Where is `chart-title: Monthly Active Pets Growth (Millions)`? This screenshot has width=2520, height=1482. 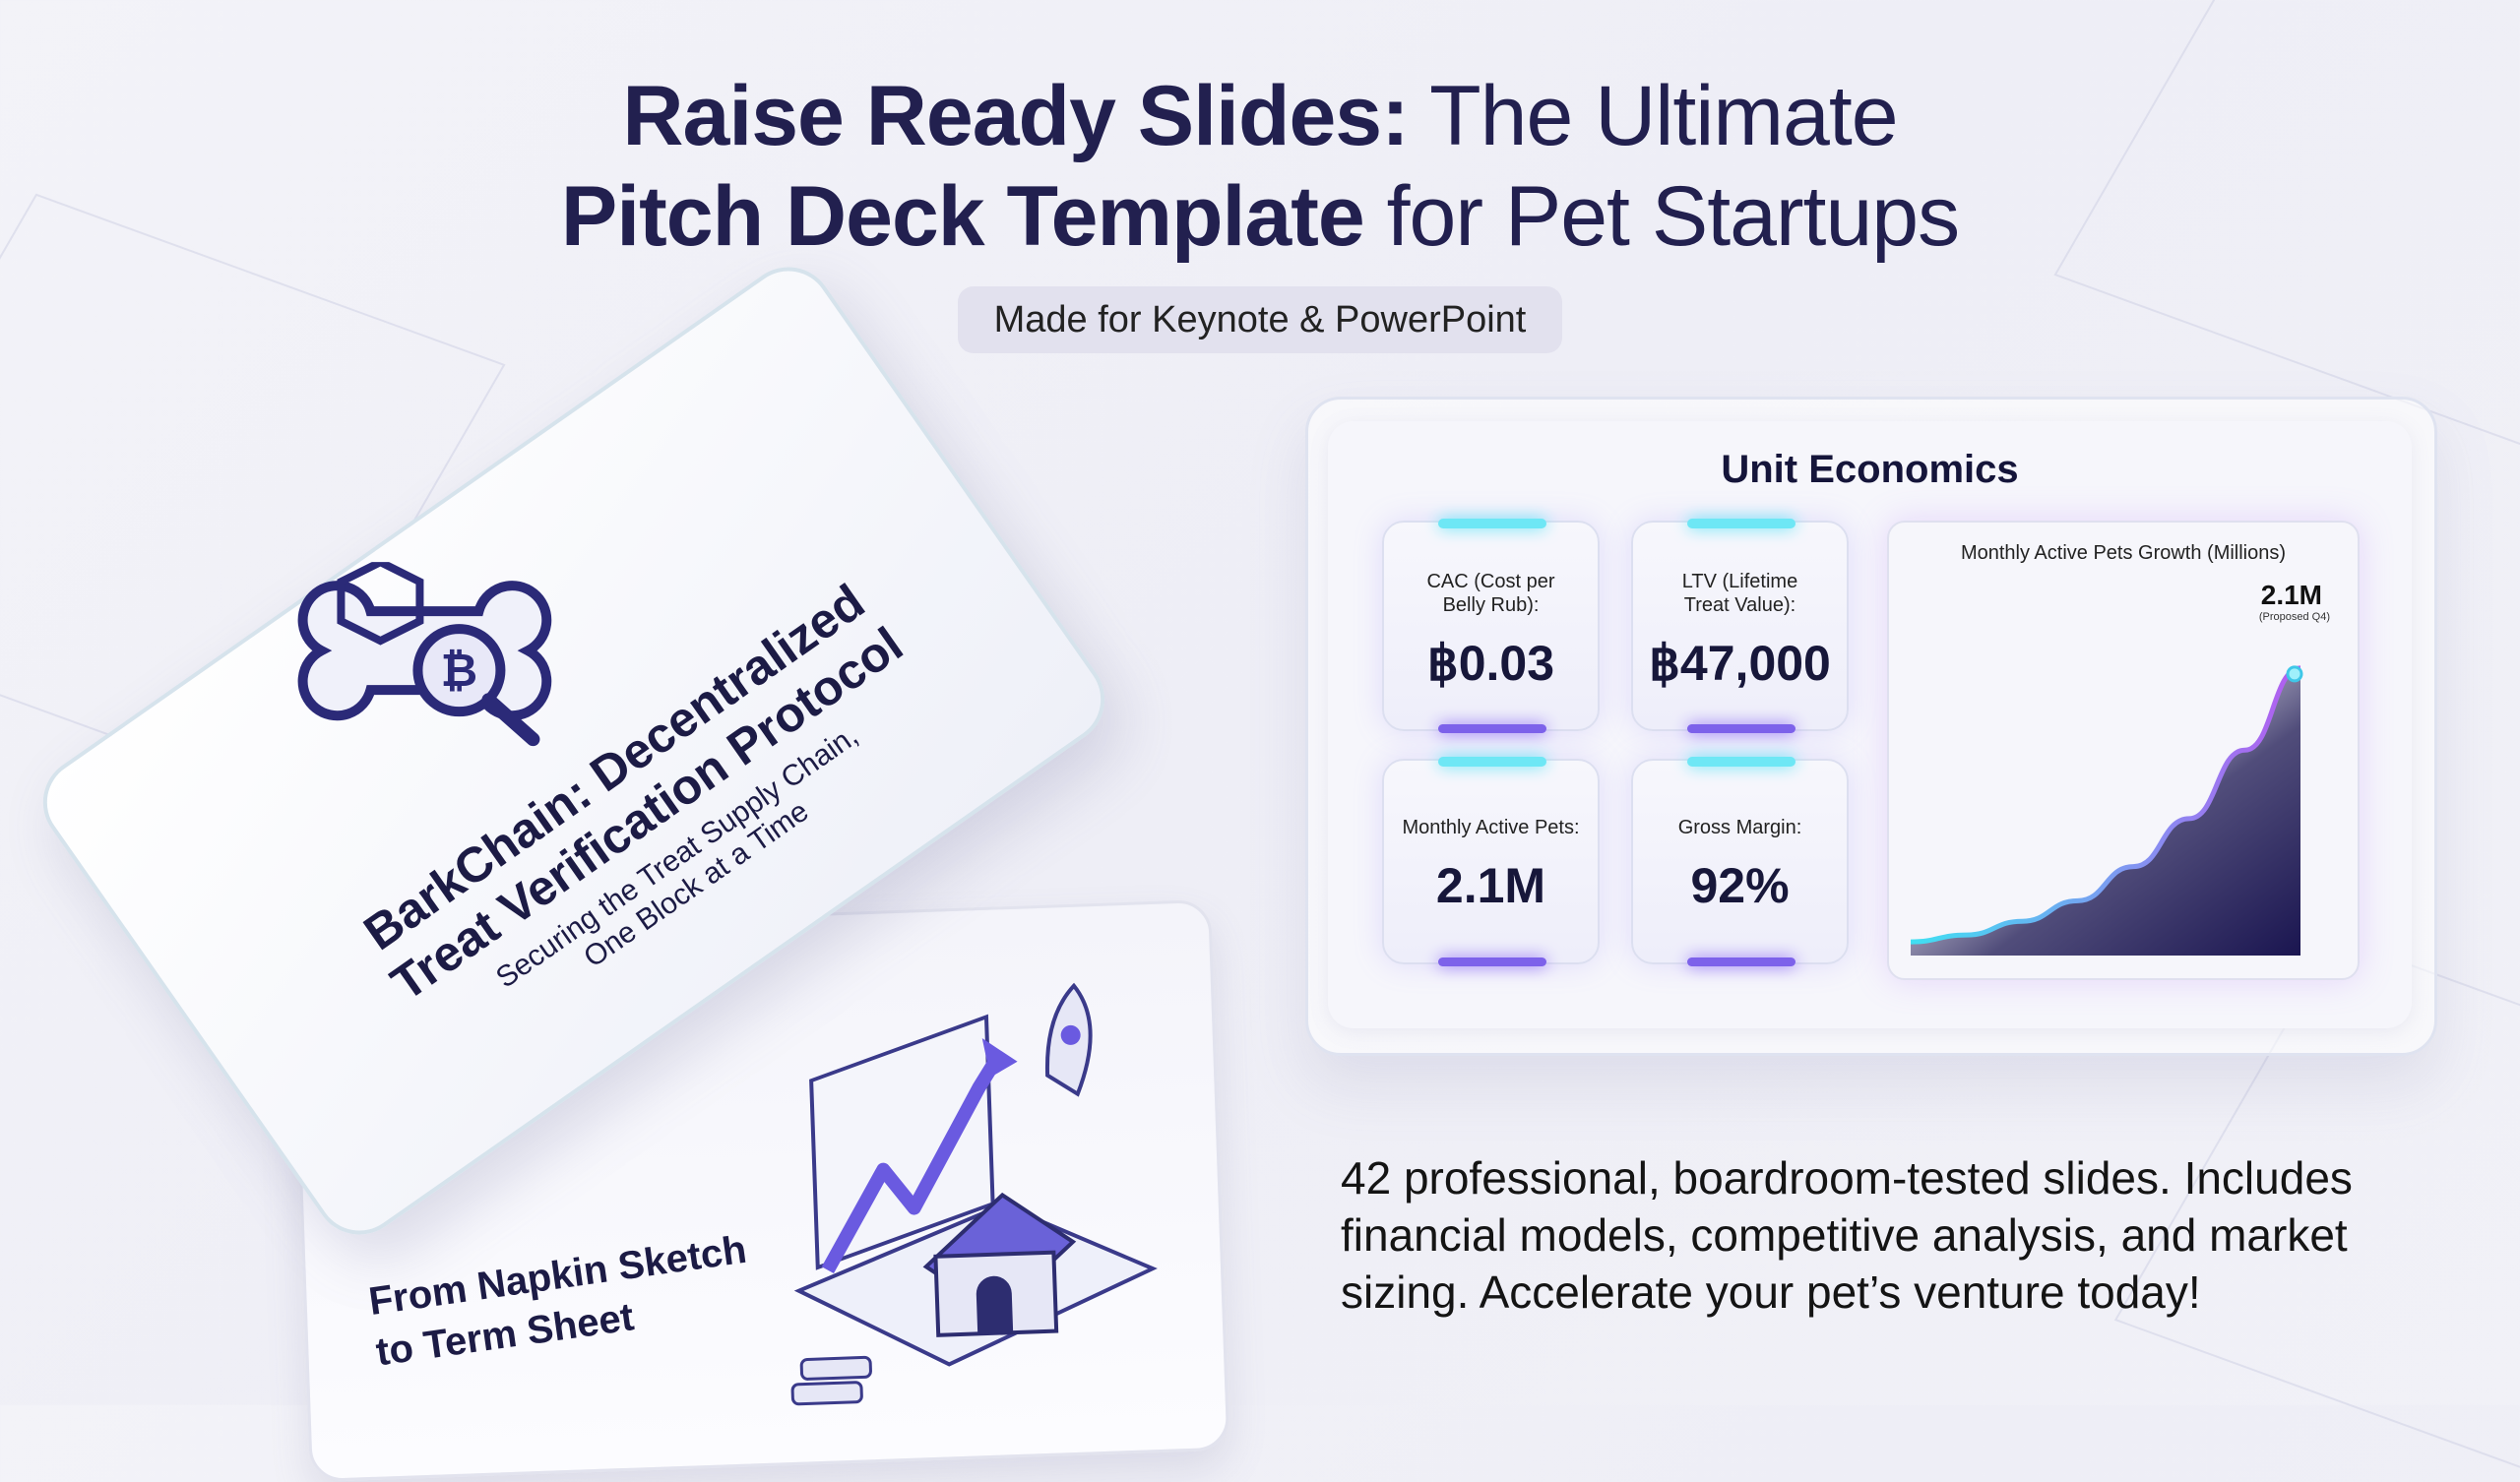
chart-title: Monthly Active Pets Growth (Millions) is located at coordinates (2123, 553).